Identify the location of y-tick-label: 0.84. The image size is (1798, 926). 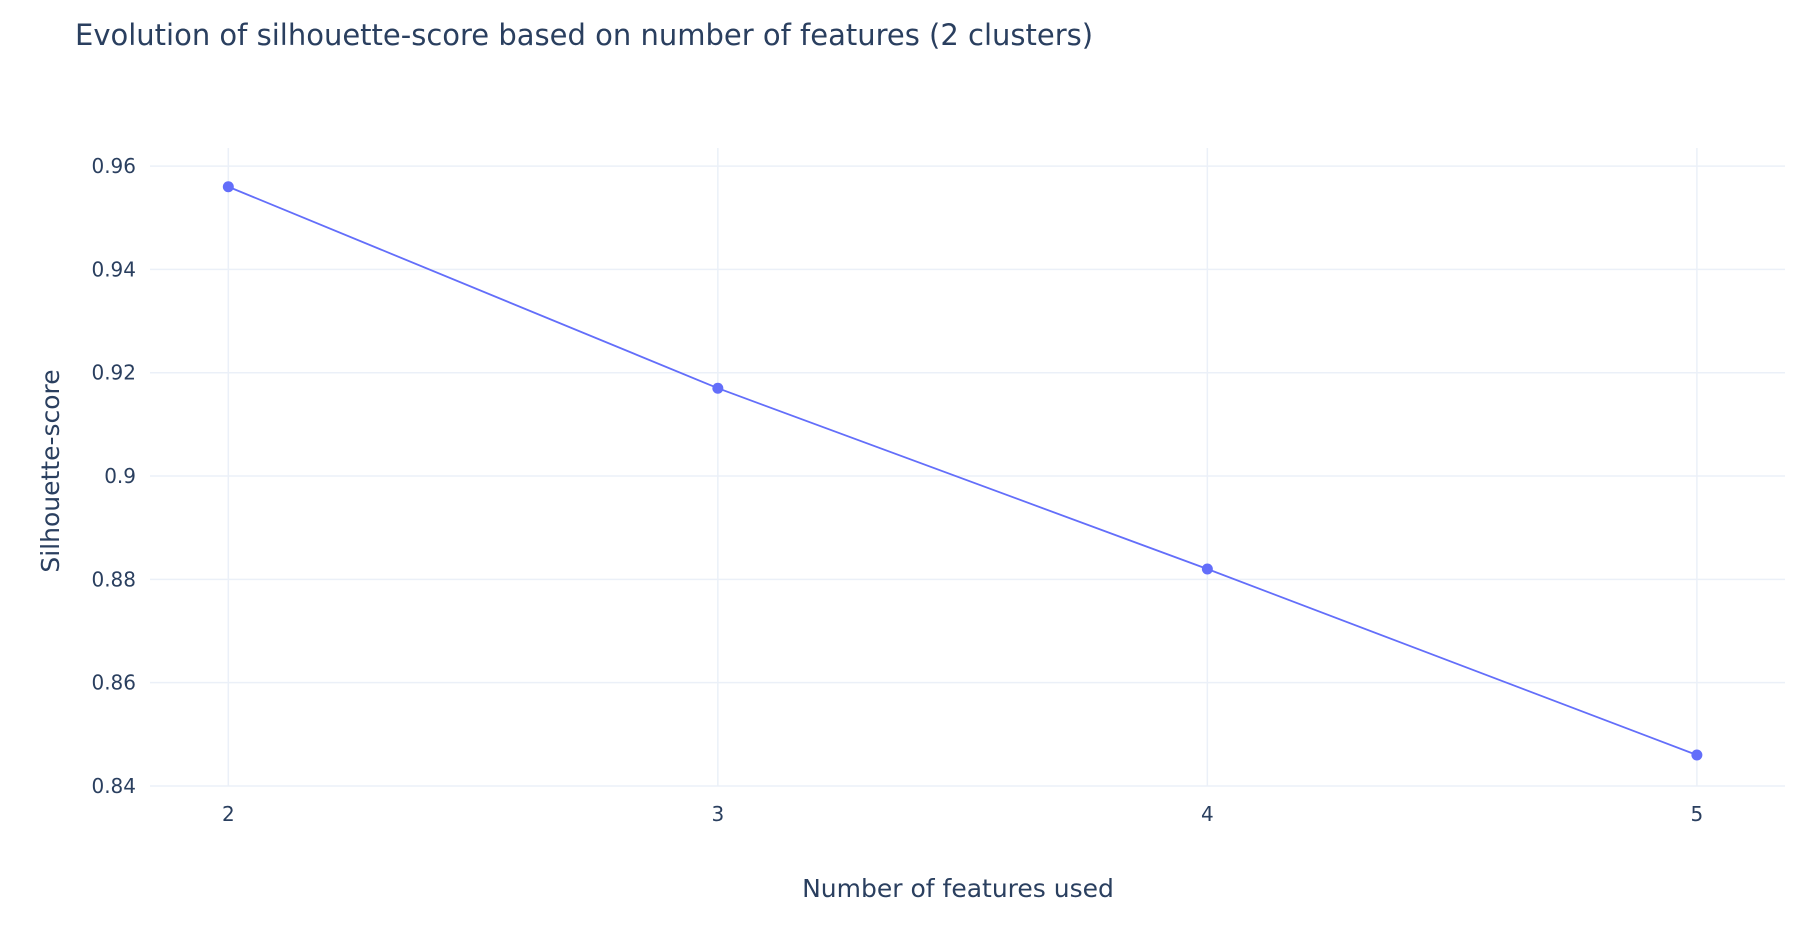
(113, 786).